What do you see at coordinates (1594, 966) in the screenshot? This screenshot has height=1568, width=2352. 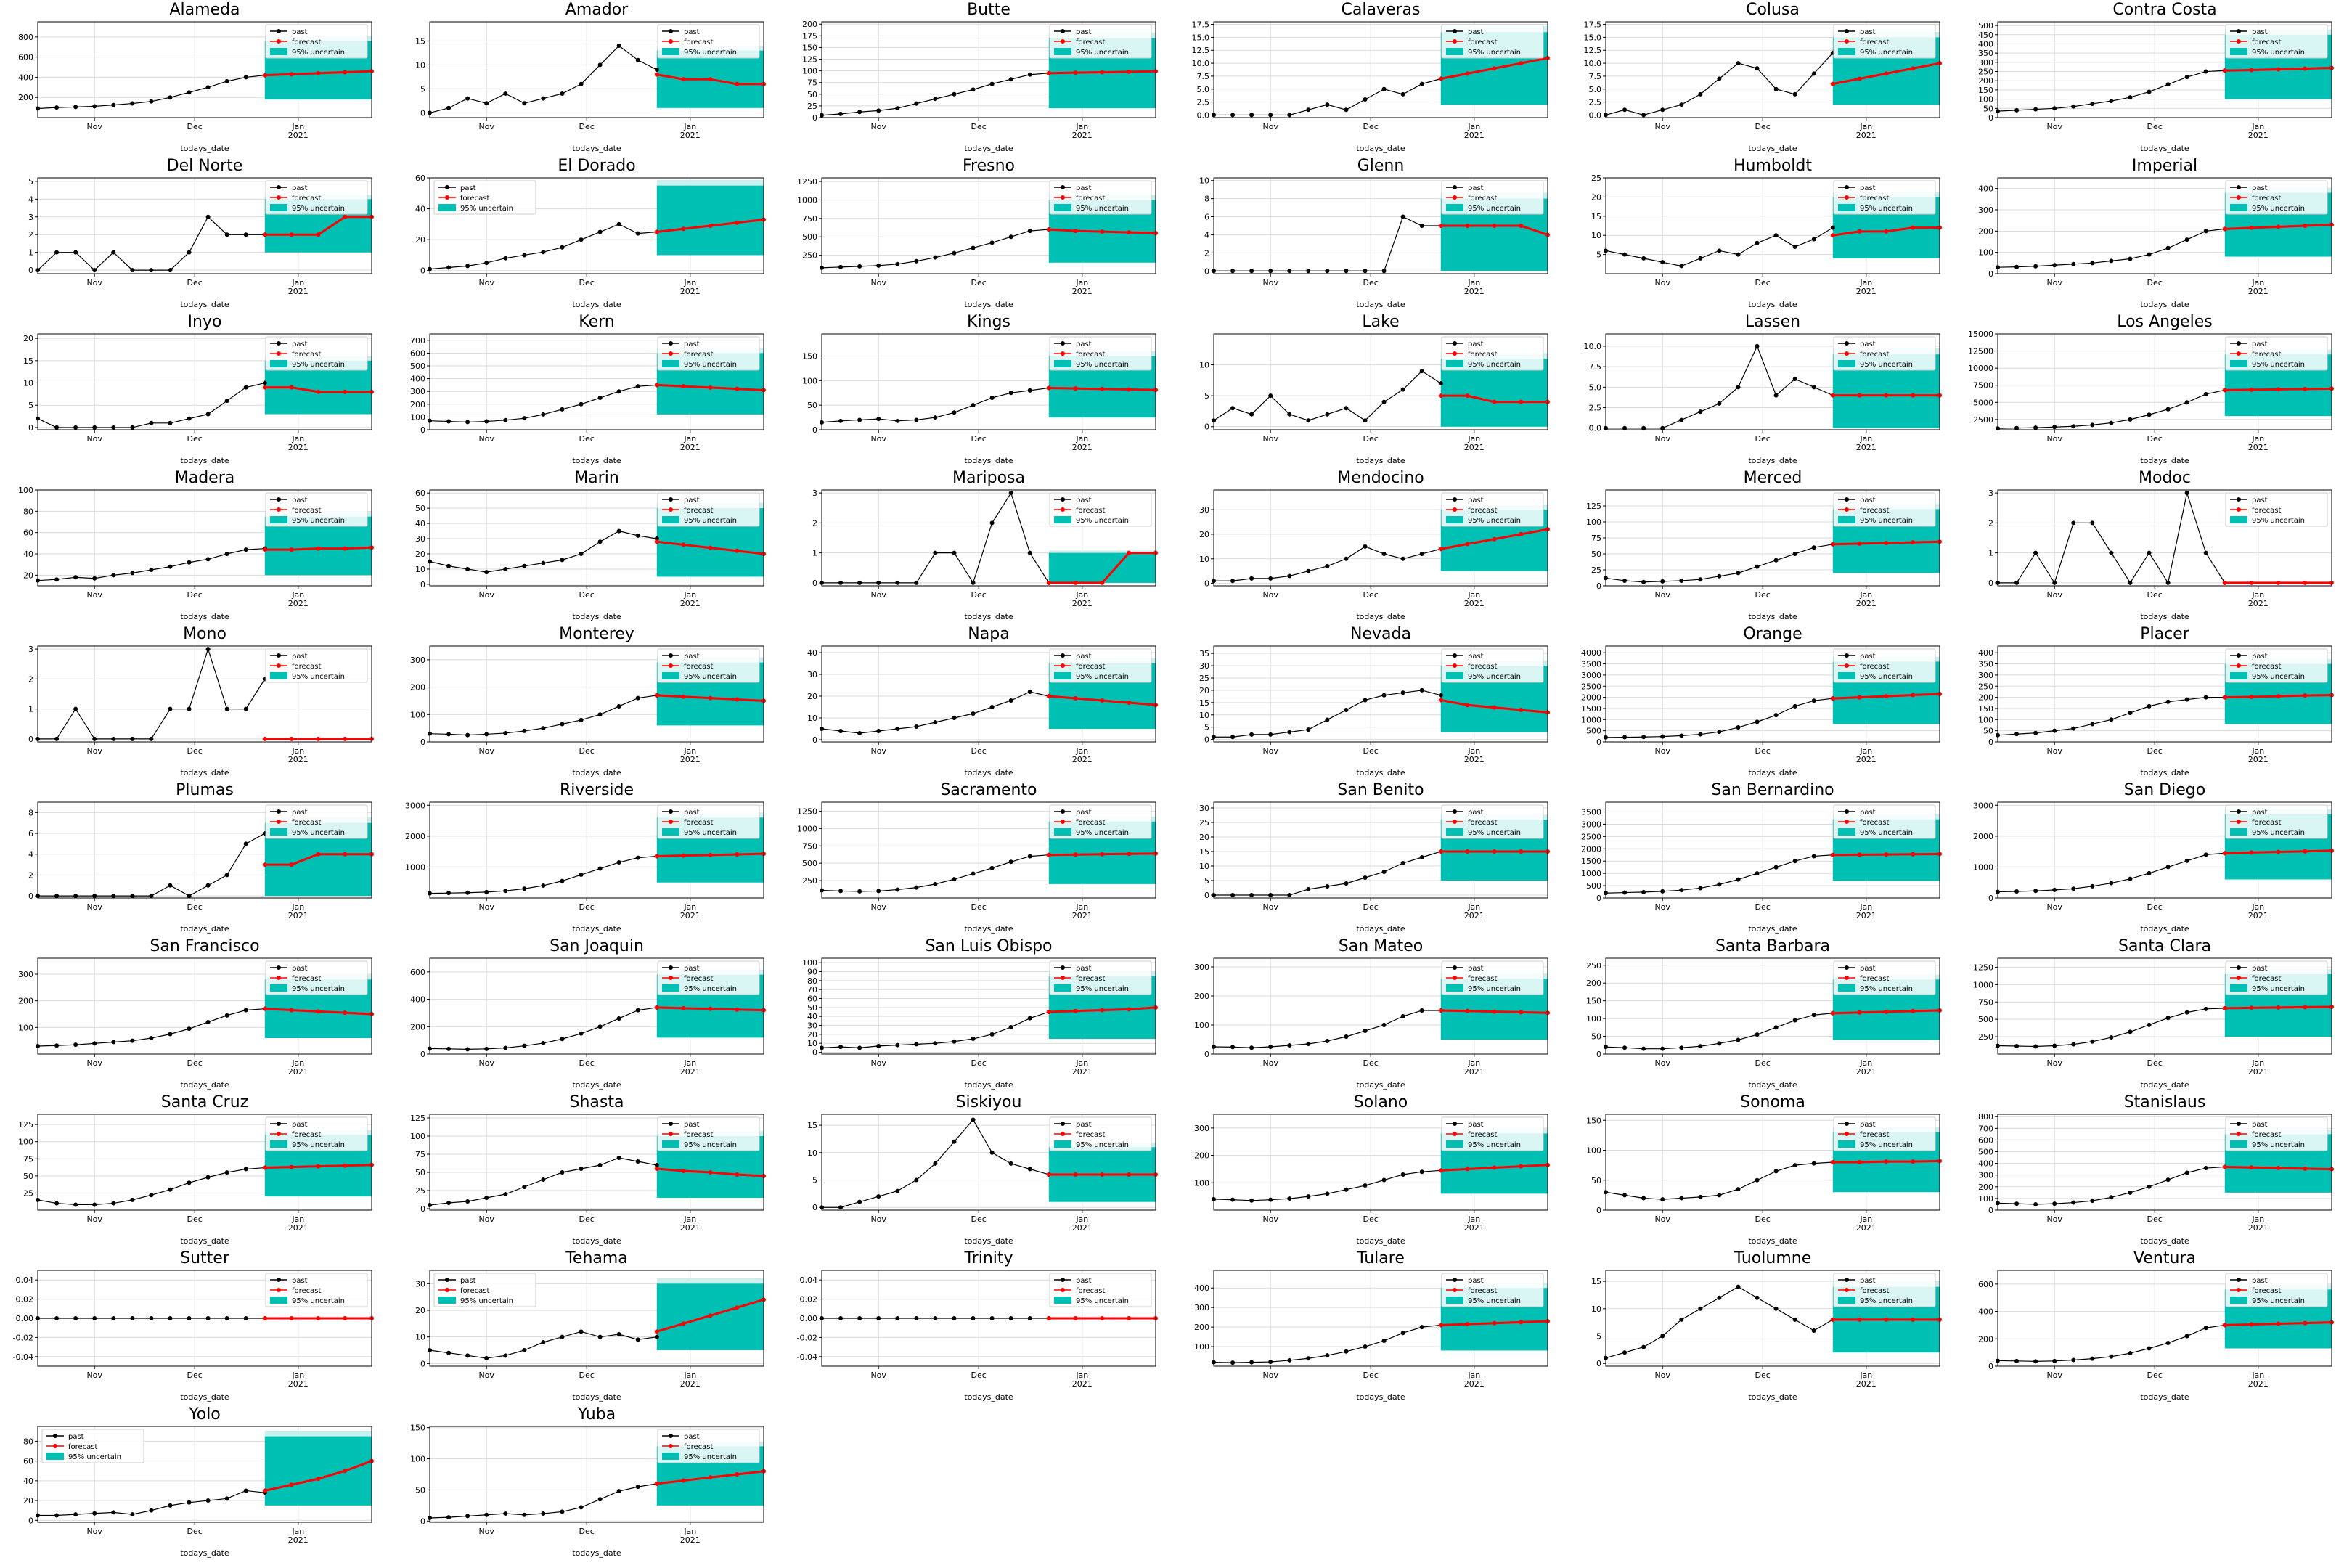 I see `y-tick-label: 250` at bounding box center [1594, 966].